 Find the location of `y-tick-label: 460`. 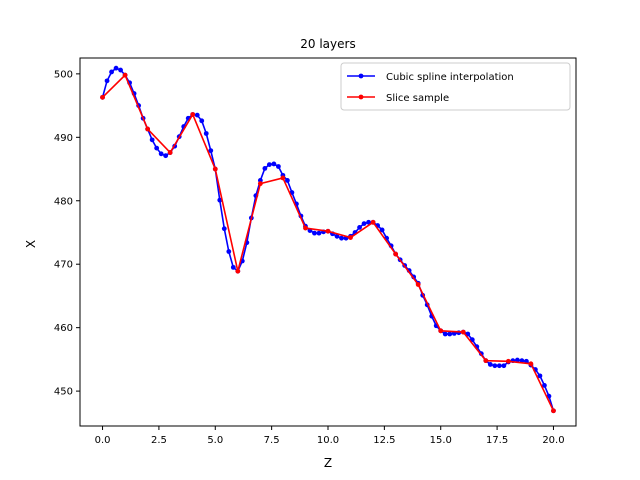

y-tick-label: 460 is located at coordinates (63, 328).